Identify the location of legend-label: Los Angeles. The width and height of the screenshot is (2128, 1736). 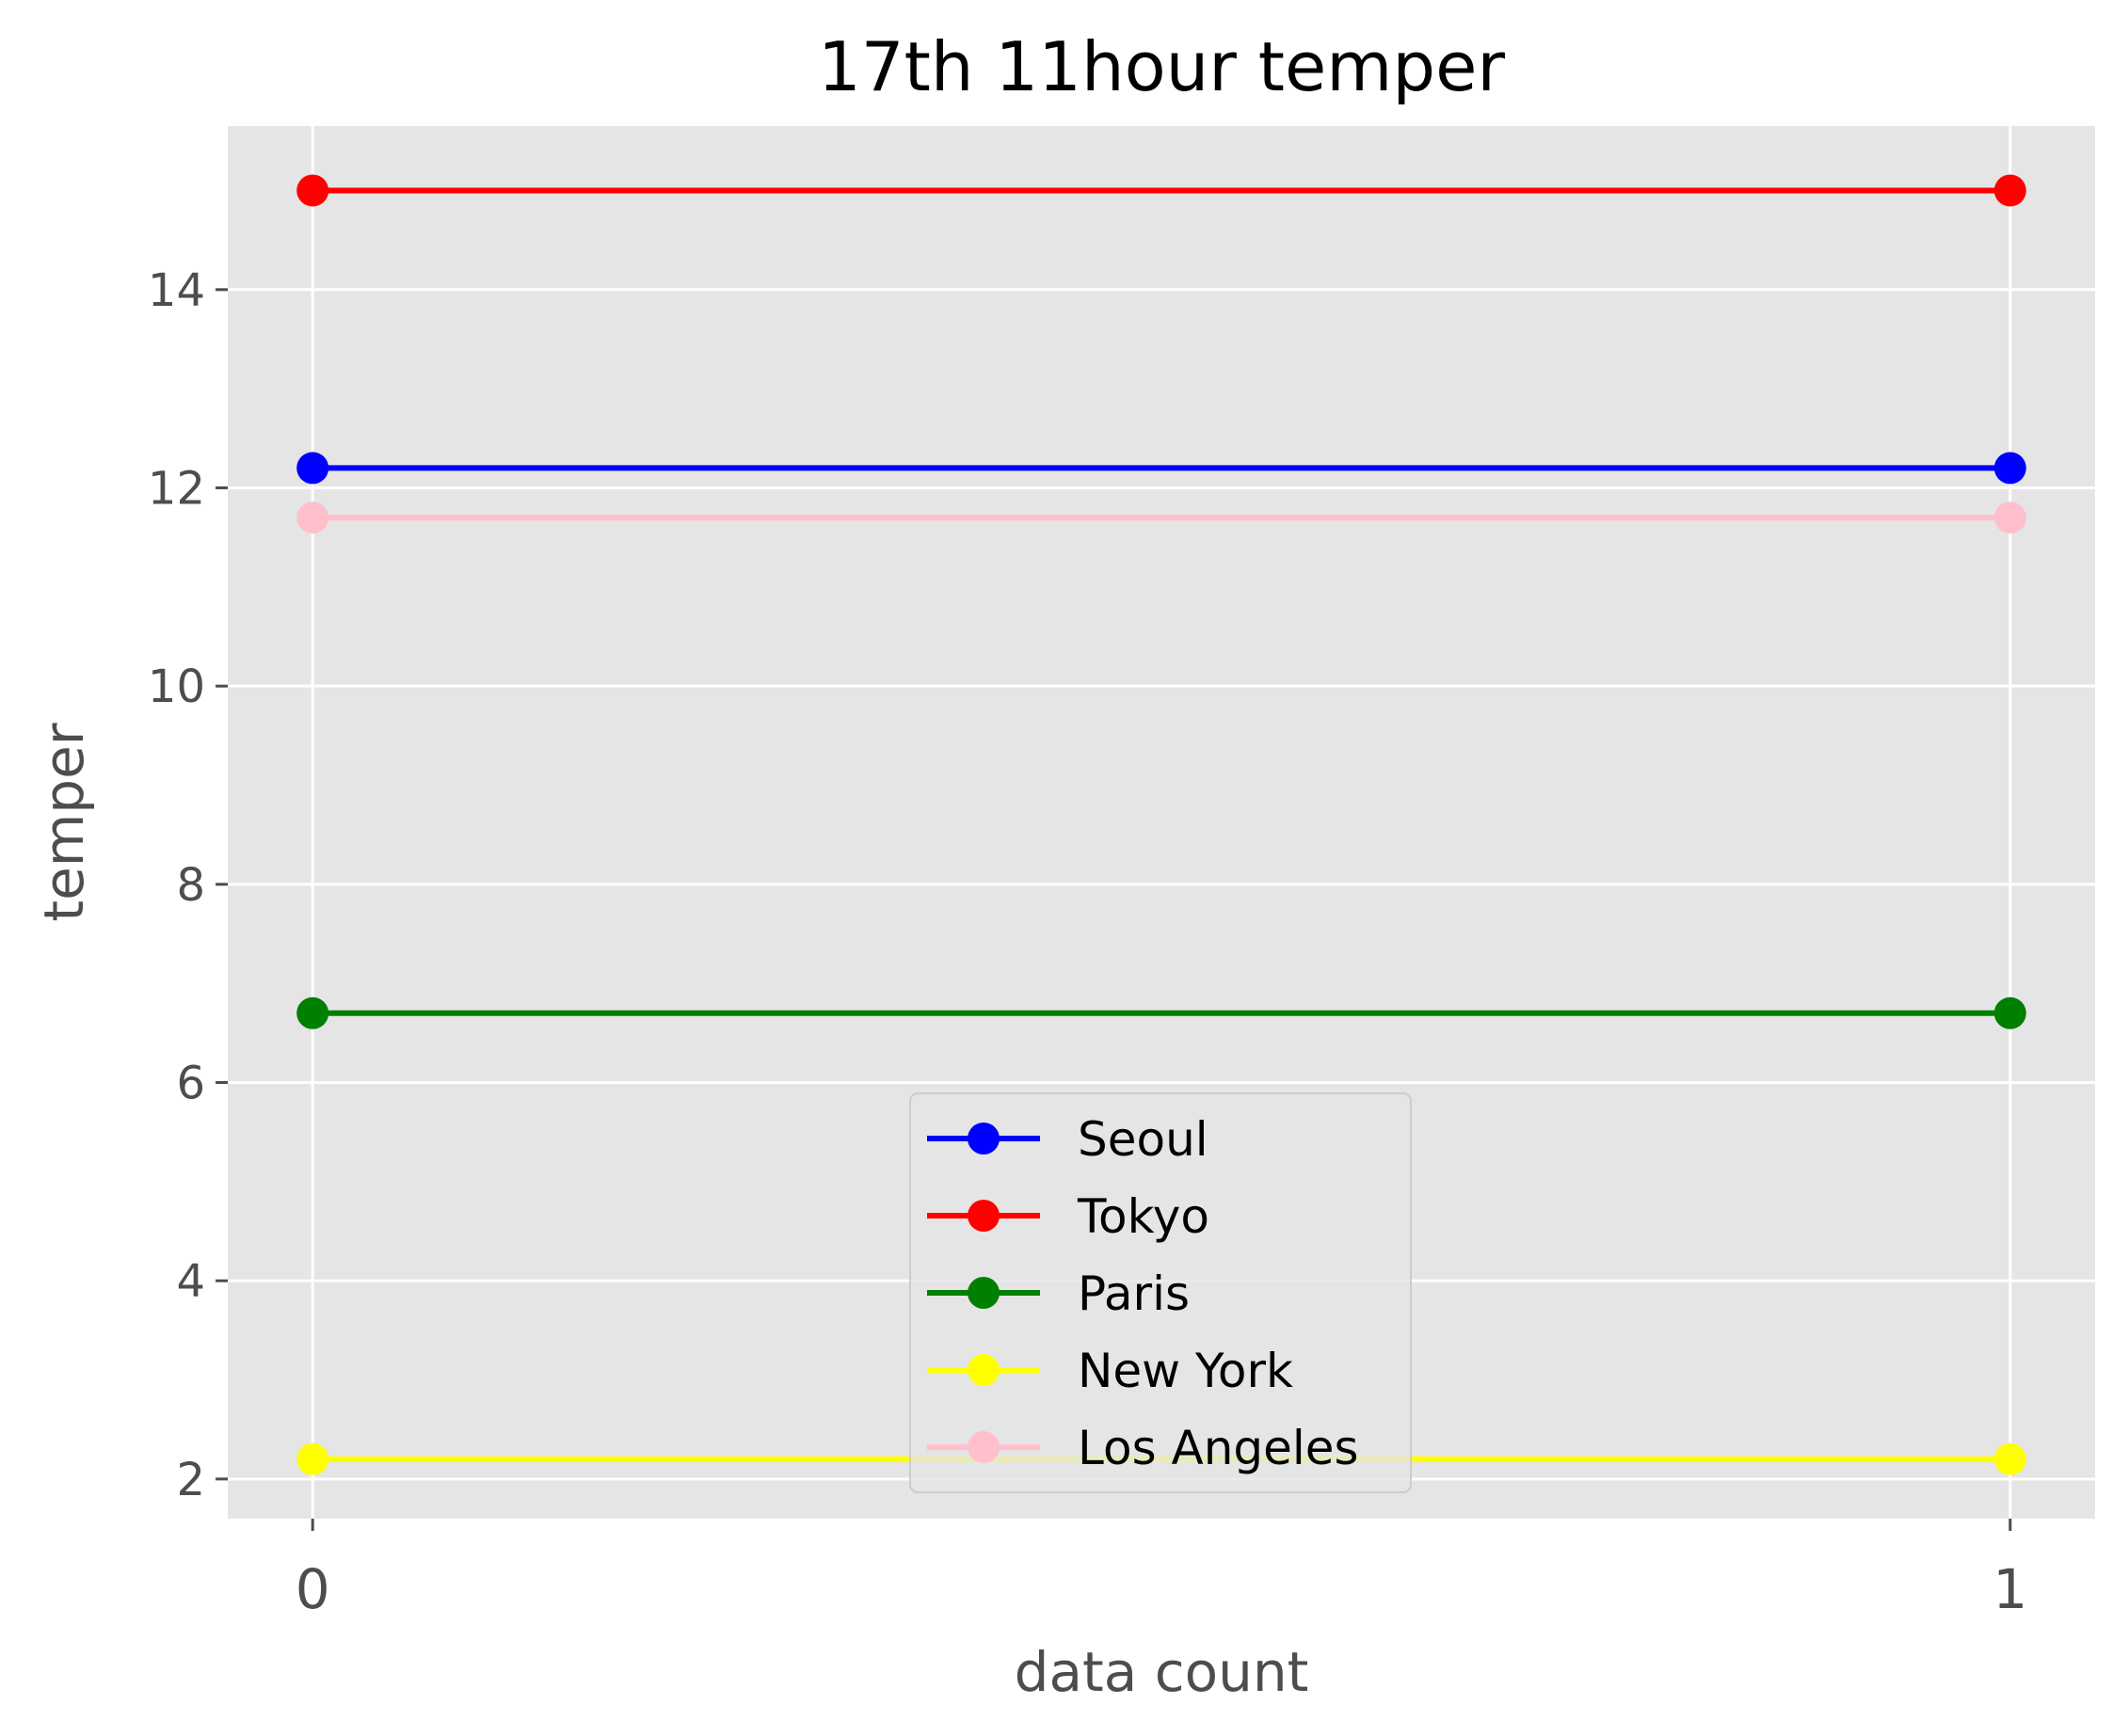
(1218, 1448).